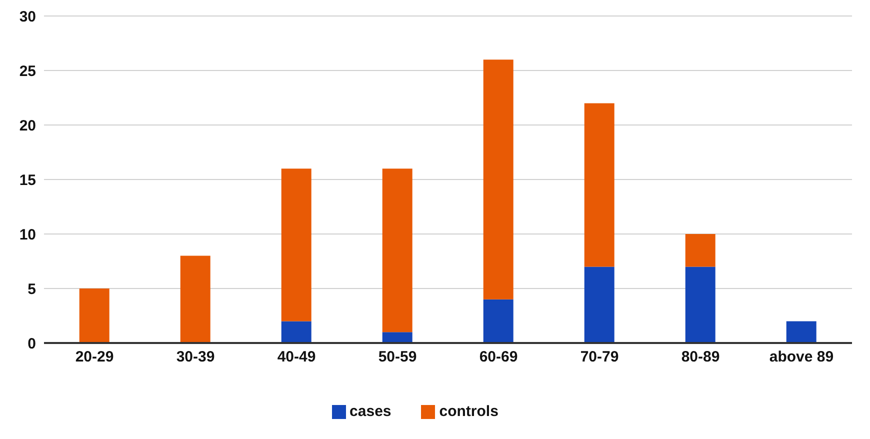 Image resolution: width=870 pixels, height=439 pixels. What do you see at coordinates (468, 411) in the screenshot?
I see `legend-label: controls` at bounding box center [468, 411].